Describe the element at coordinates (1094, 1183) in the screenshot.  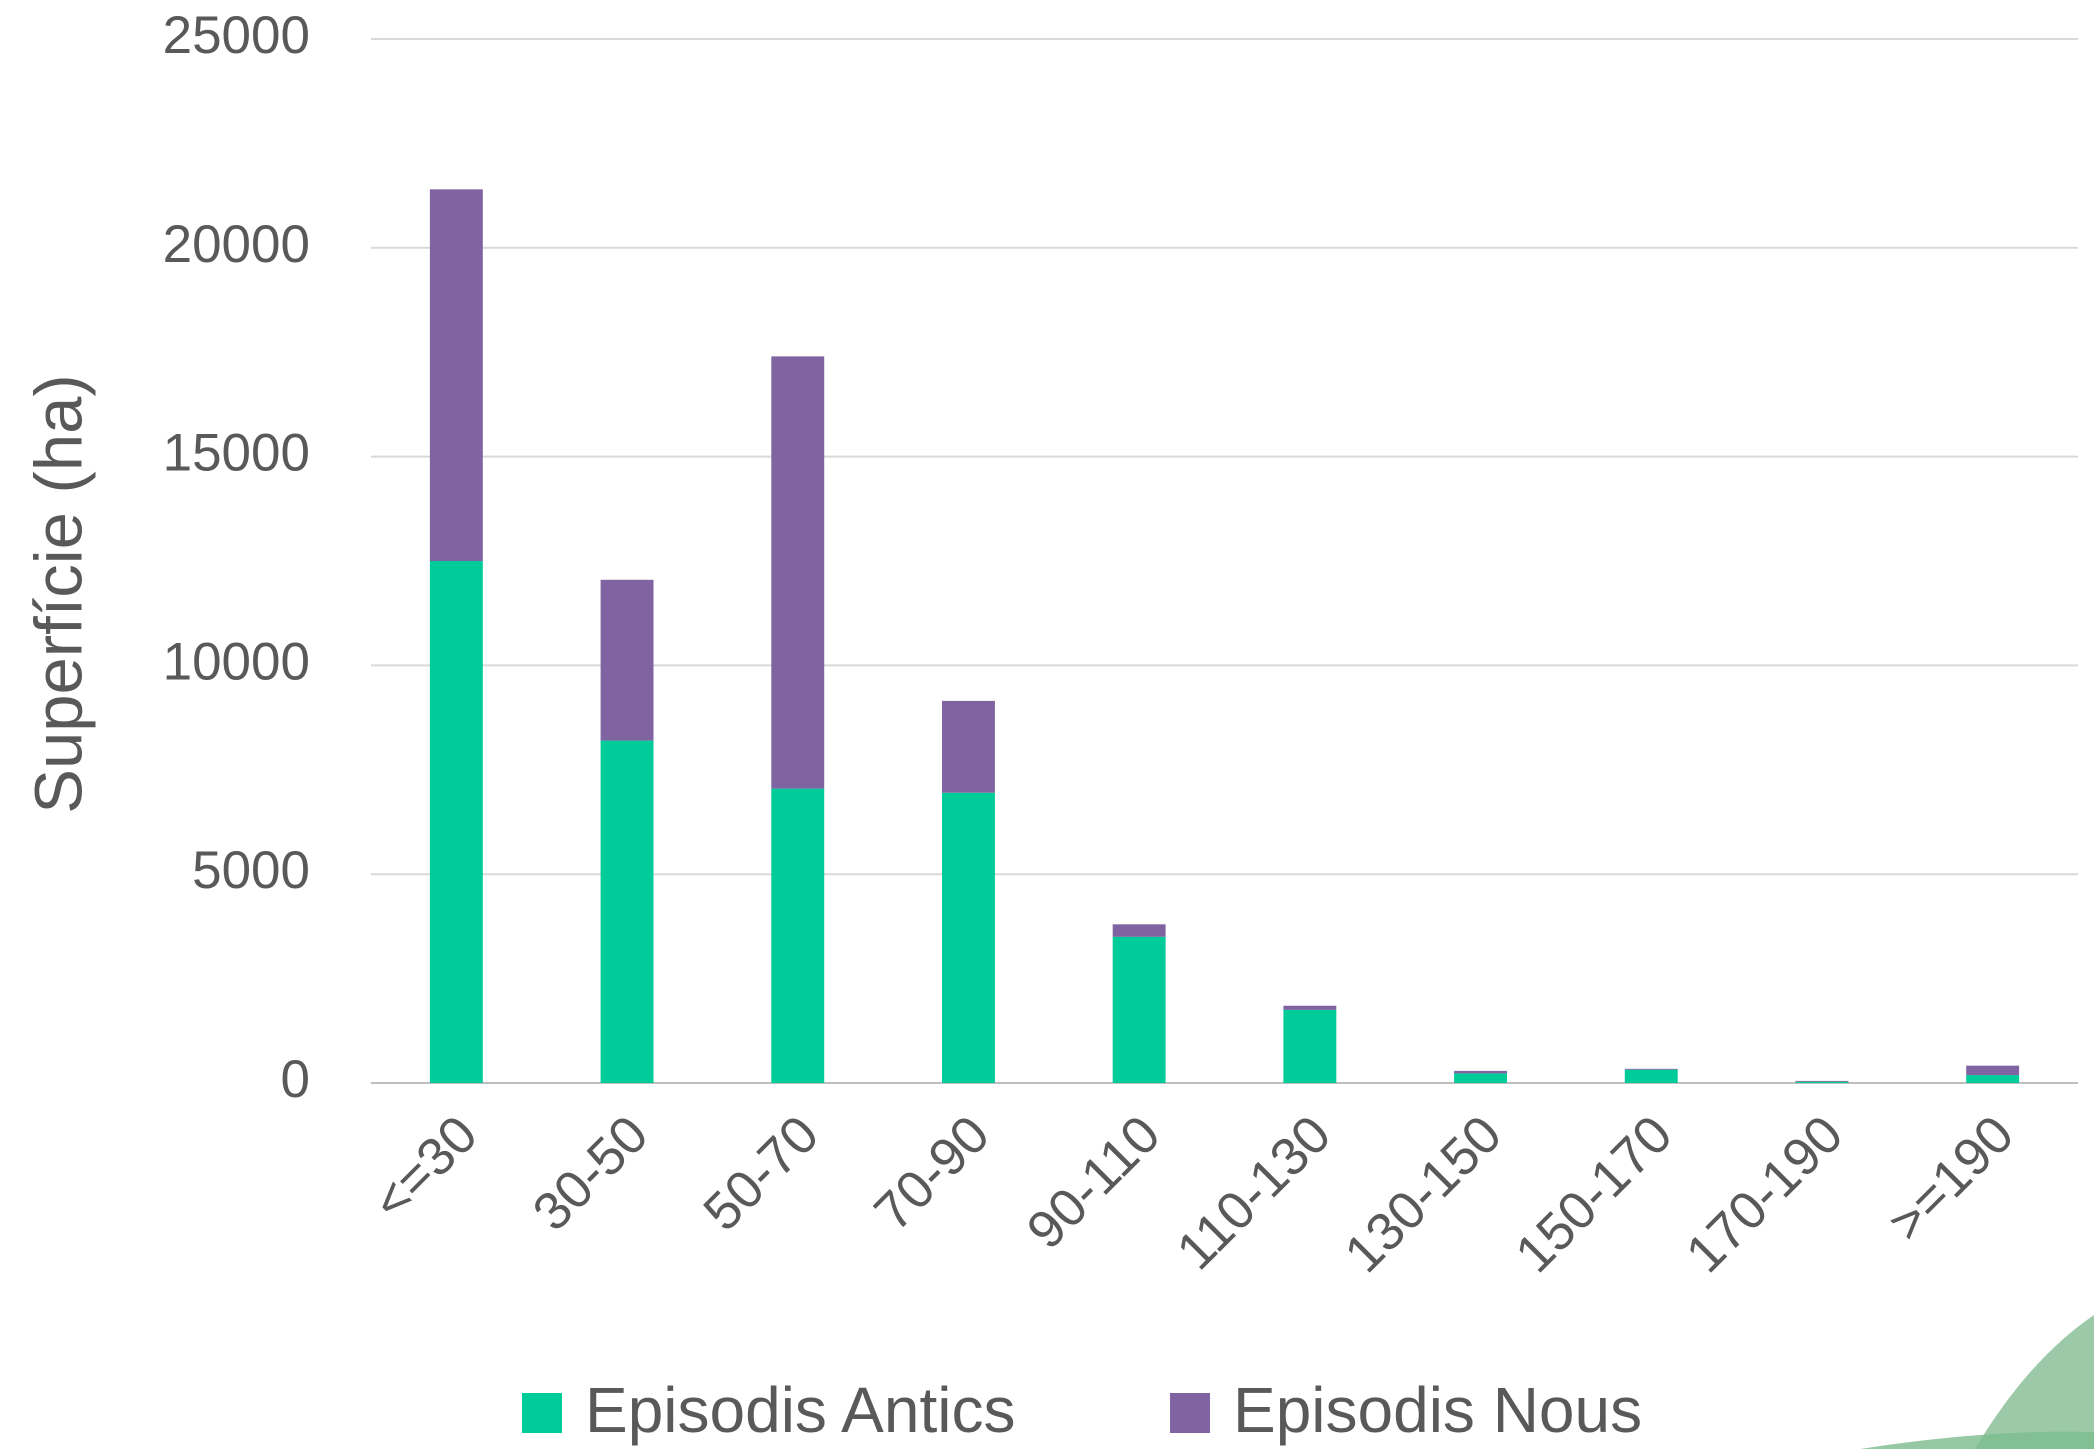
I see `x-tick-label: 90-110` at that location.